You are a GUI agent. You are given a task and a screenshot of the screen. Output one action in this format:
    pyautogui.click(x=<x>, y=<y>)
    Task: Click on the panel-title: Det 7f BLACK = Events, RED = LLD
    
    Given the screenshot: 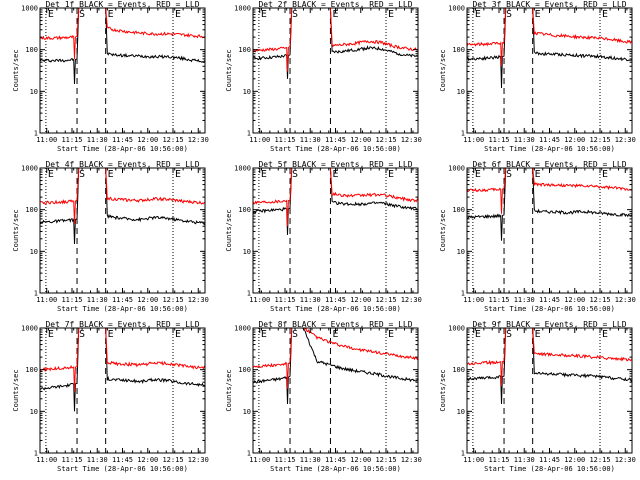 What is the action you would take?
    pyautogui.click(x=122, y=324)
    